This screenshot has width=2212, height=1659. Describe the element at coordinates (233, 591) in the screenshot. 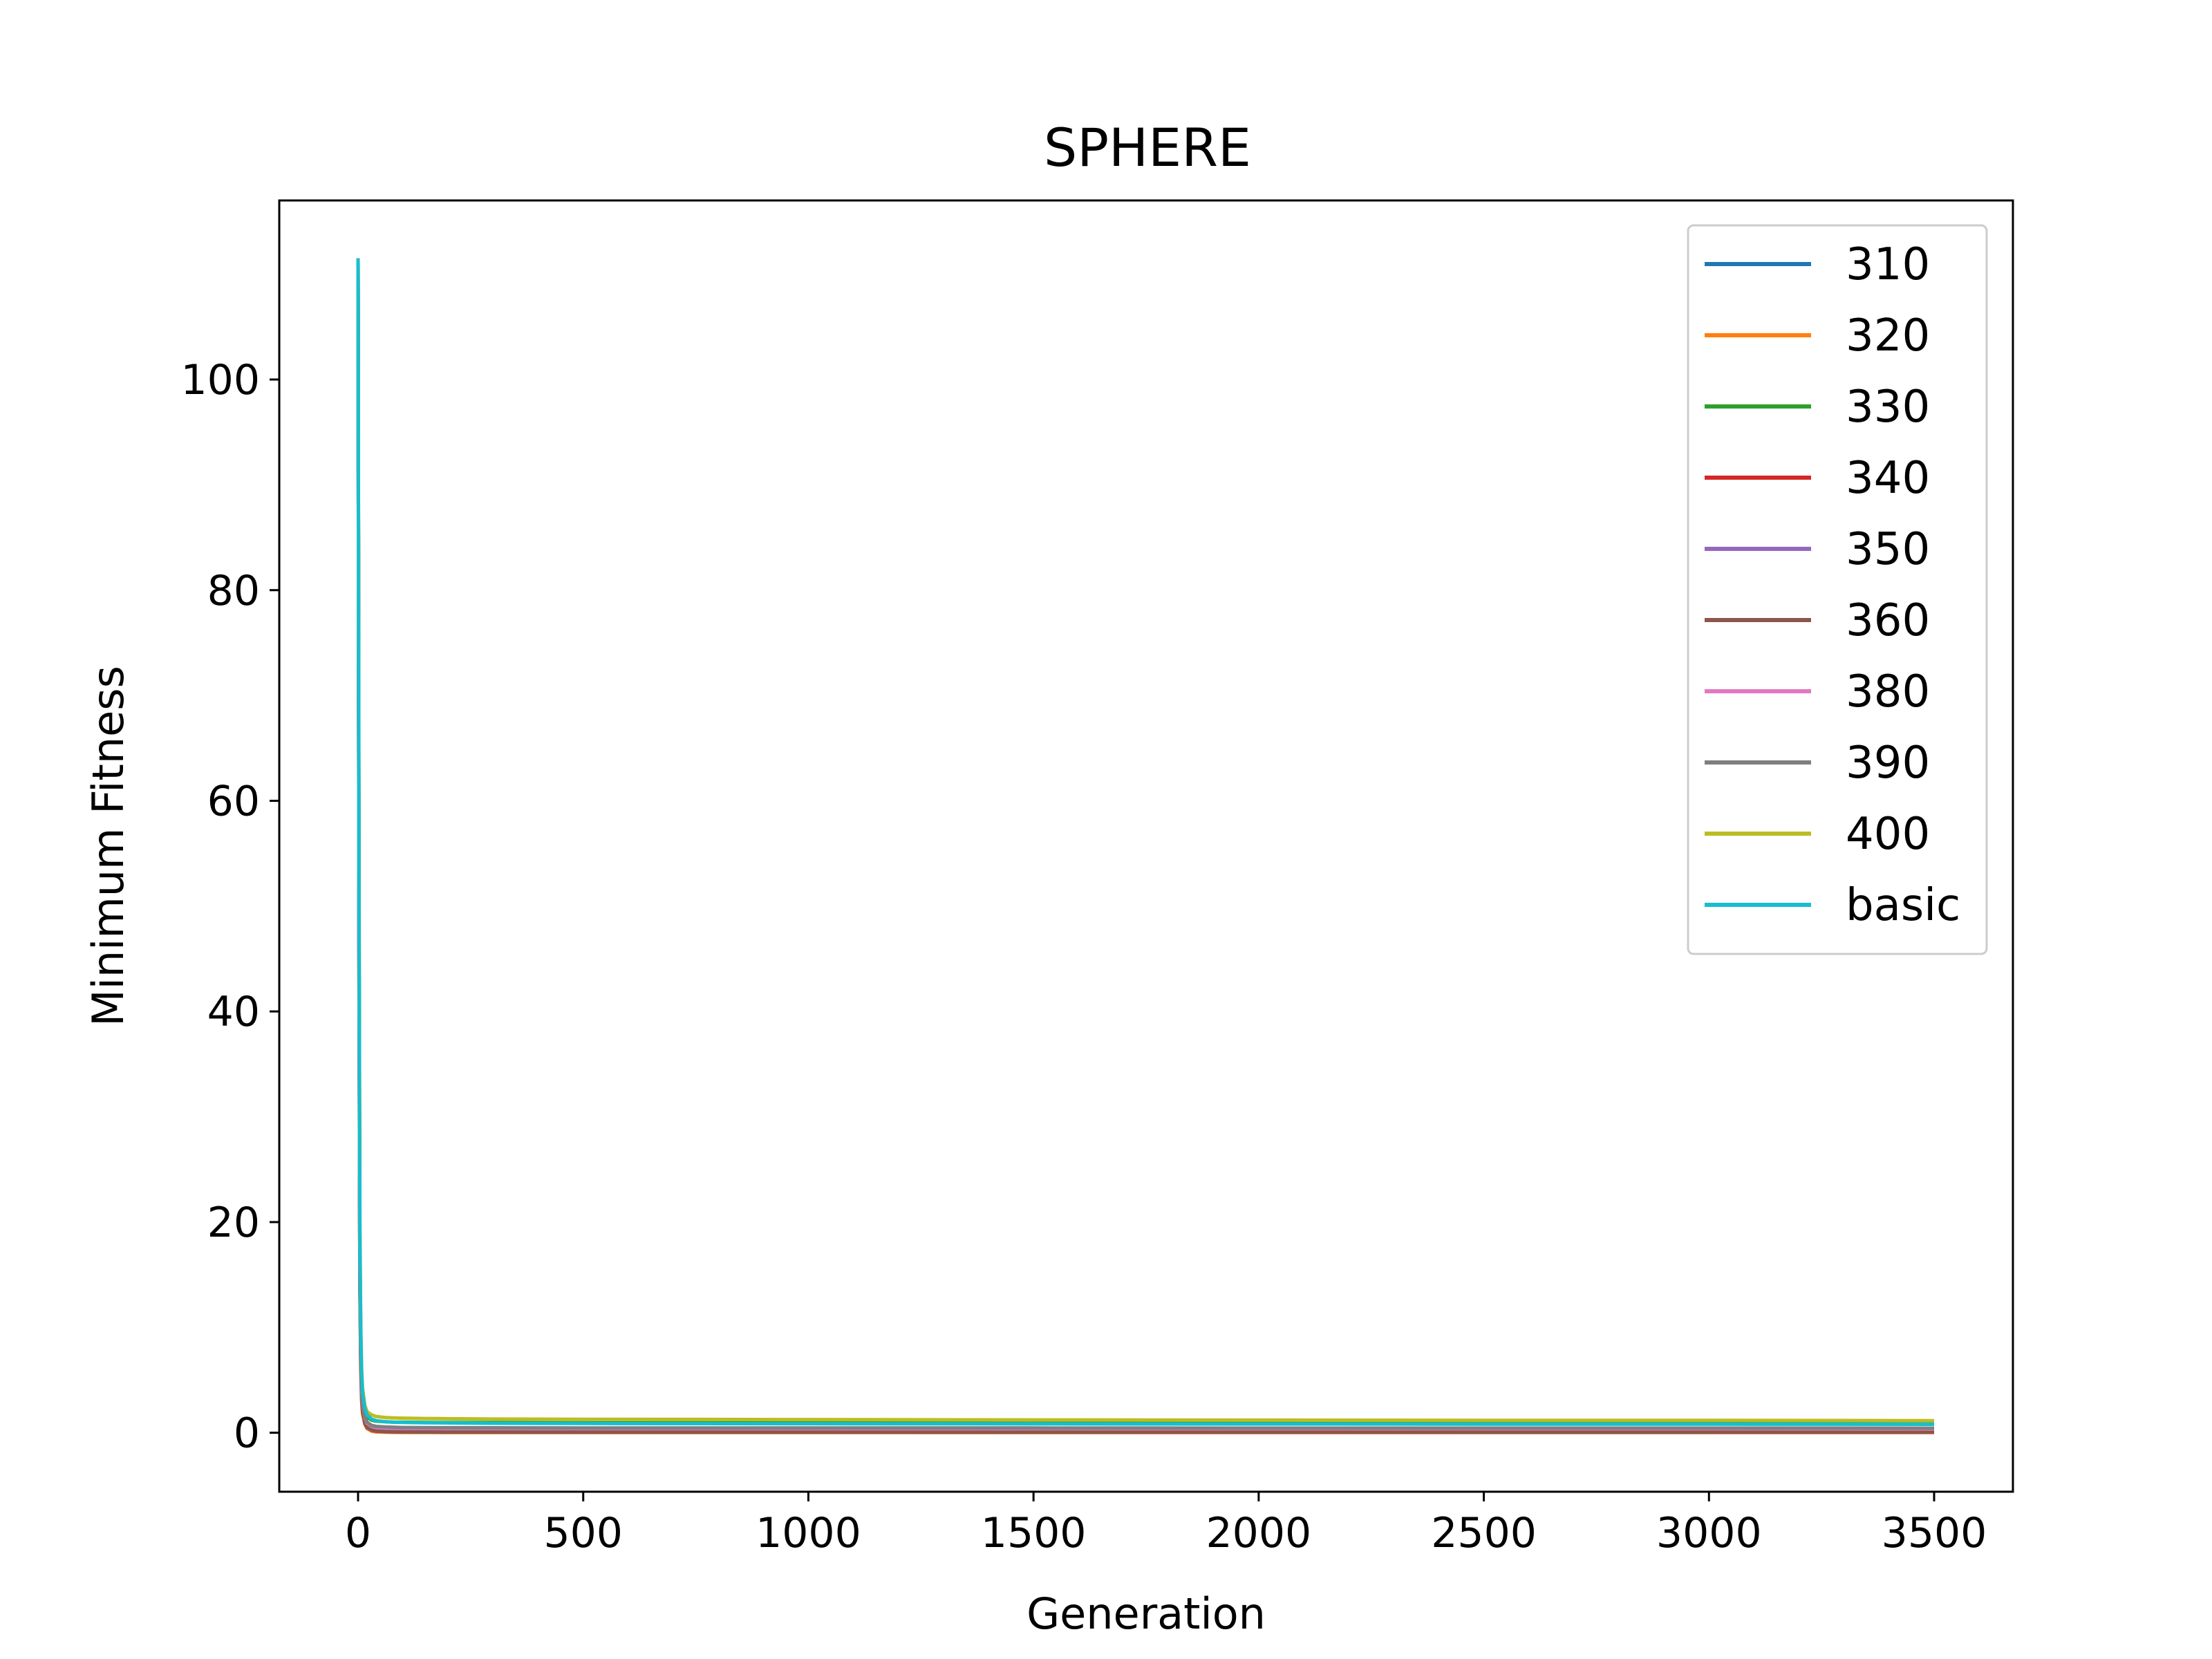

I see `y-tick-label: 80` at that location.